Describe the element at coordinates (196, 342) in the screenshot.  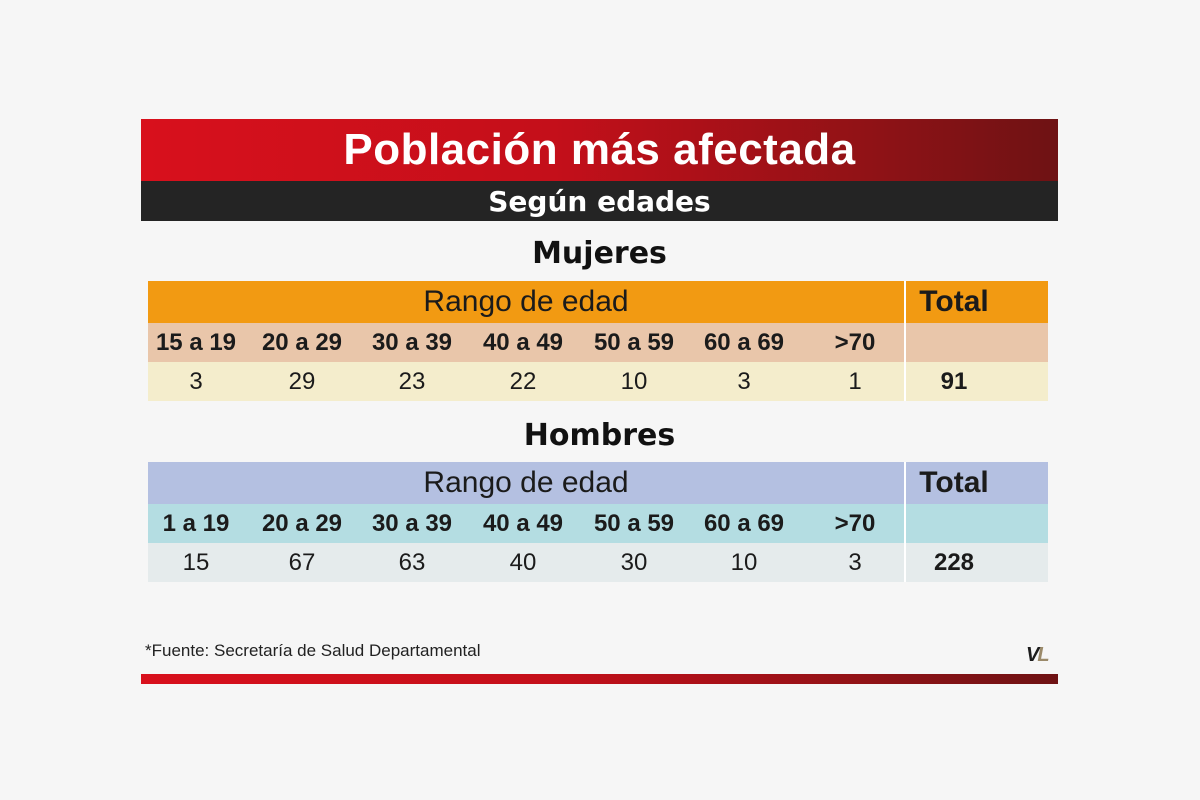
I see `women-age-range-label: 15 a 19` at that location.